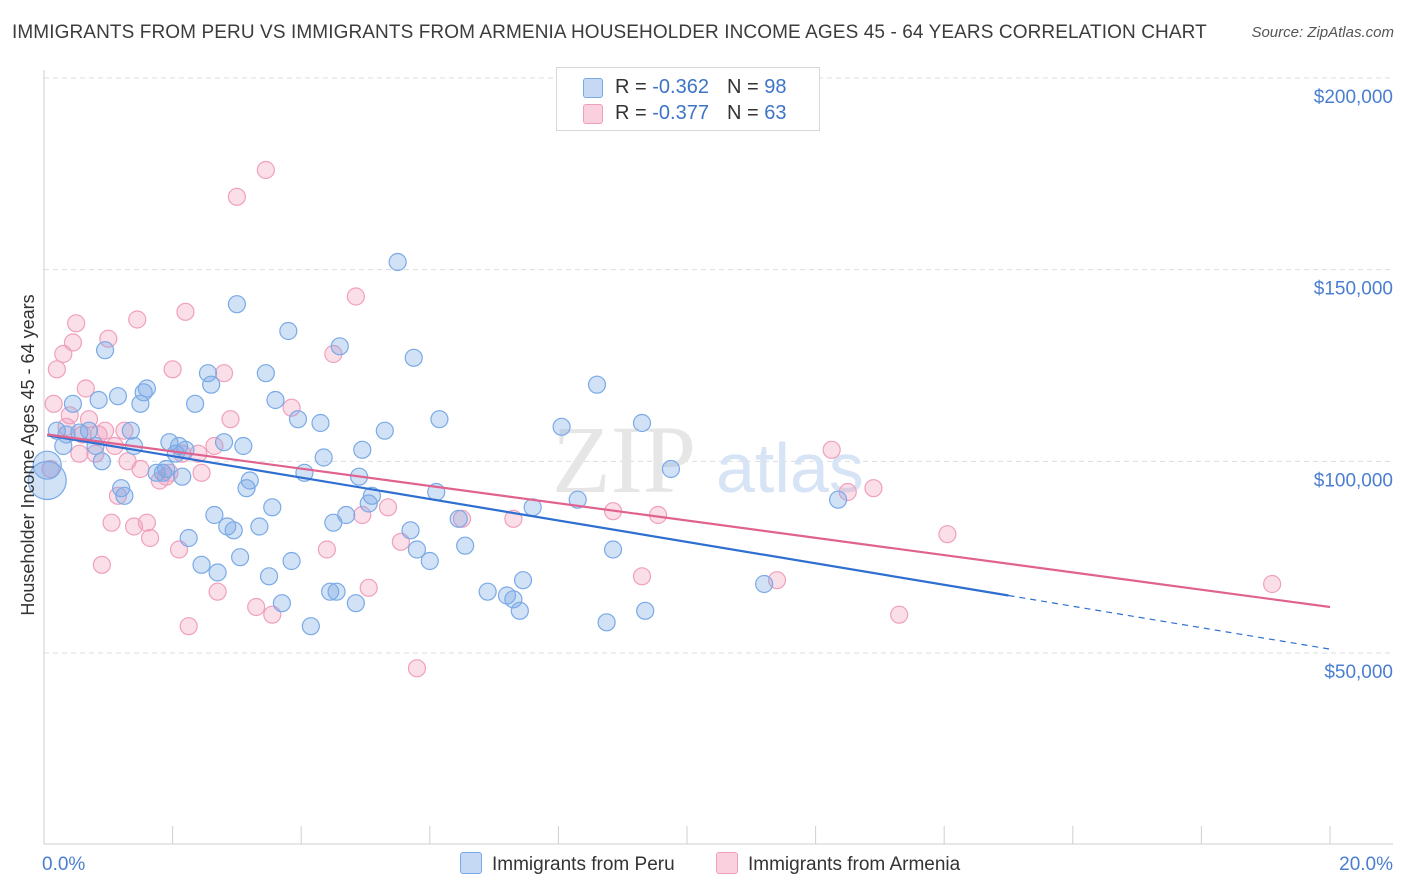 The image size is (1406, 892). What do you see at coordinates (593, 88) in the screenshot?
I see `legend-swatch-peru` at bounding box center [593, 88].